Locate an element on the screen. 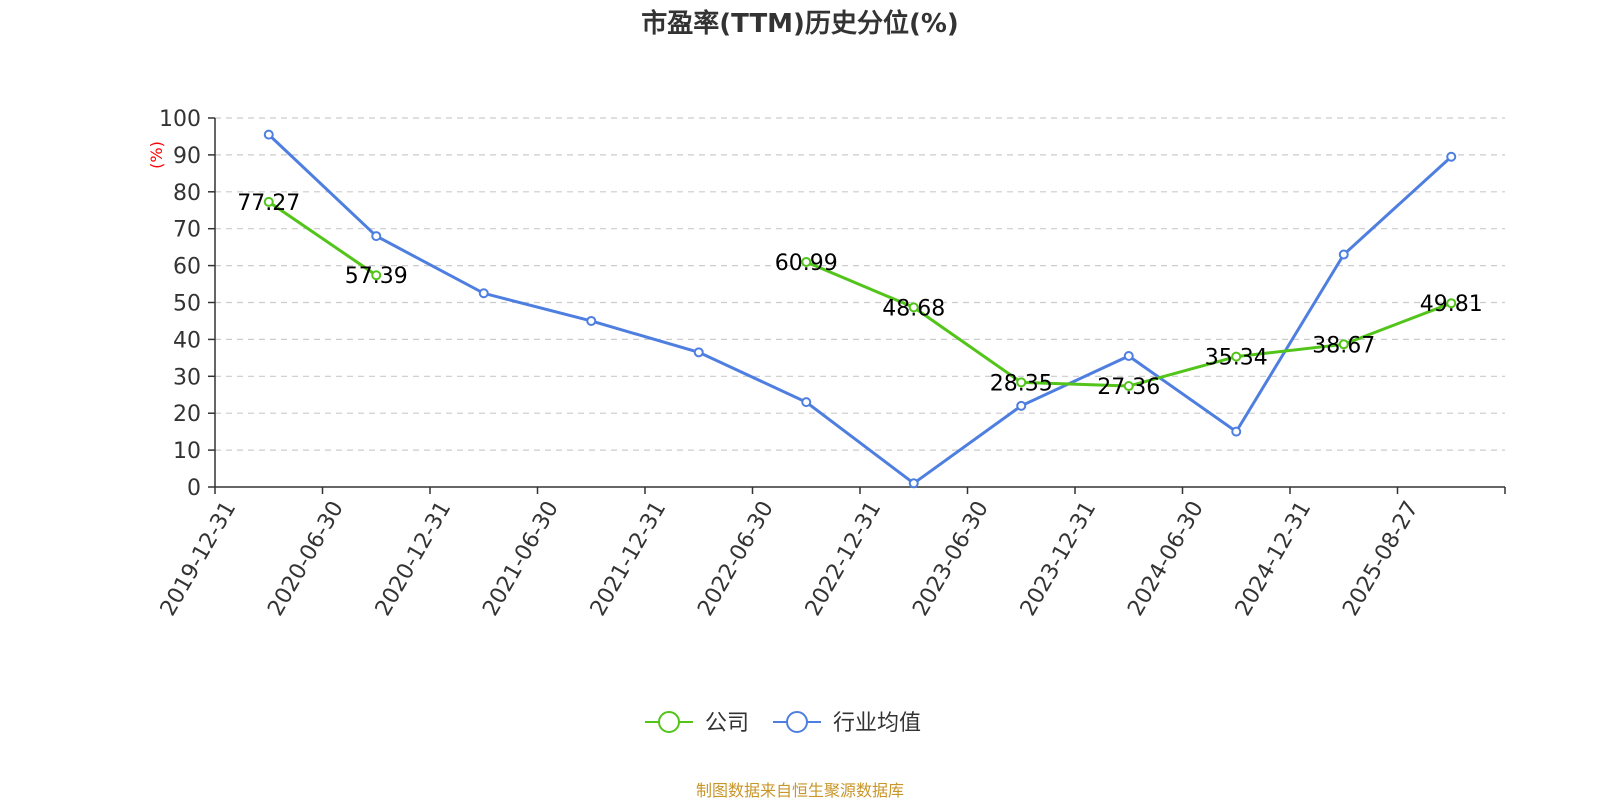  y-axis-label: (%) is located at coordinates (156, 155).